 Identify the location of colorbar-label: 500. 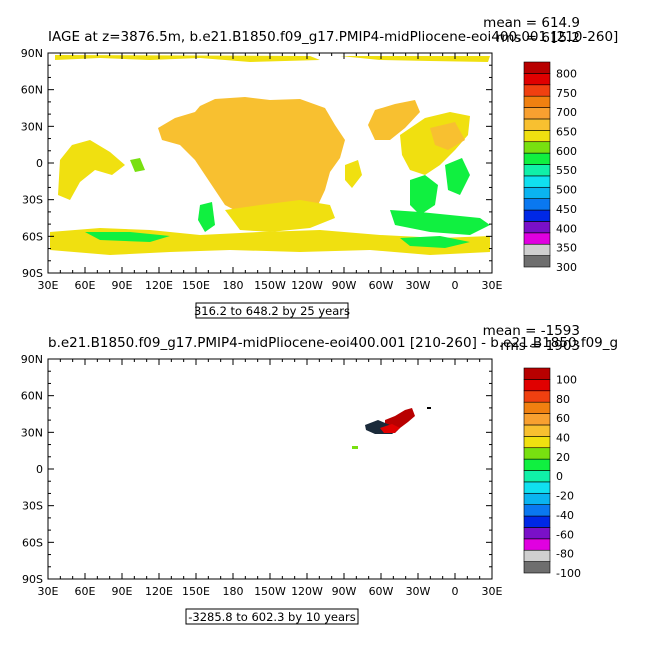
(566, 190).